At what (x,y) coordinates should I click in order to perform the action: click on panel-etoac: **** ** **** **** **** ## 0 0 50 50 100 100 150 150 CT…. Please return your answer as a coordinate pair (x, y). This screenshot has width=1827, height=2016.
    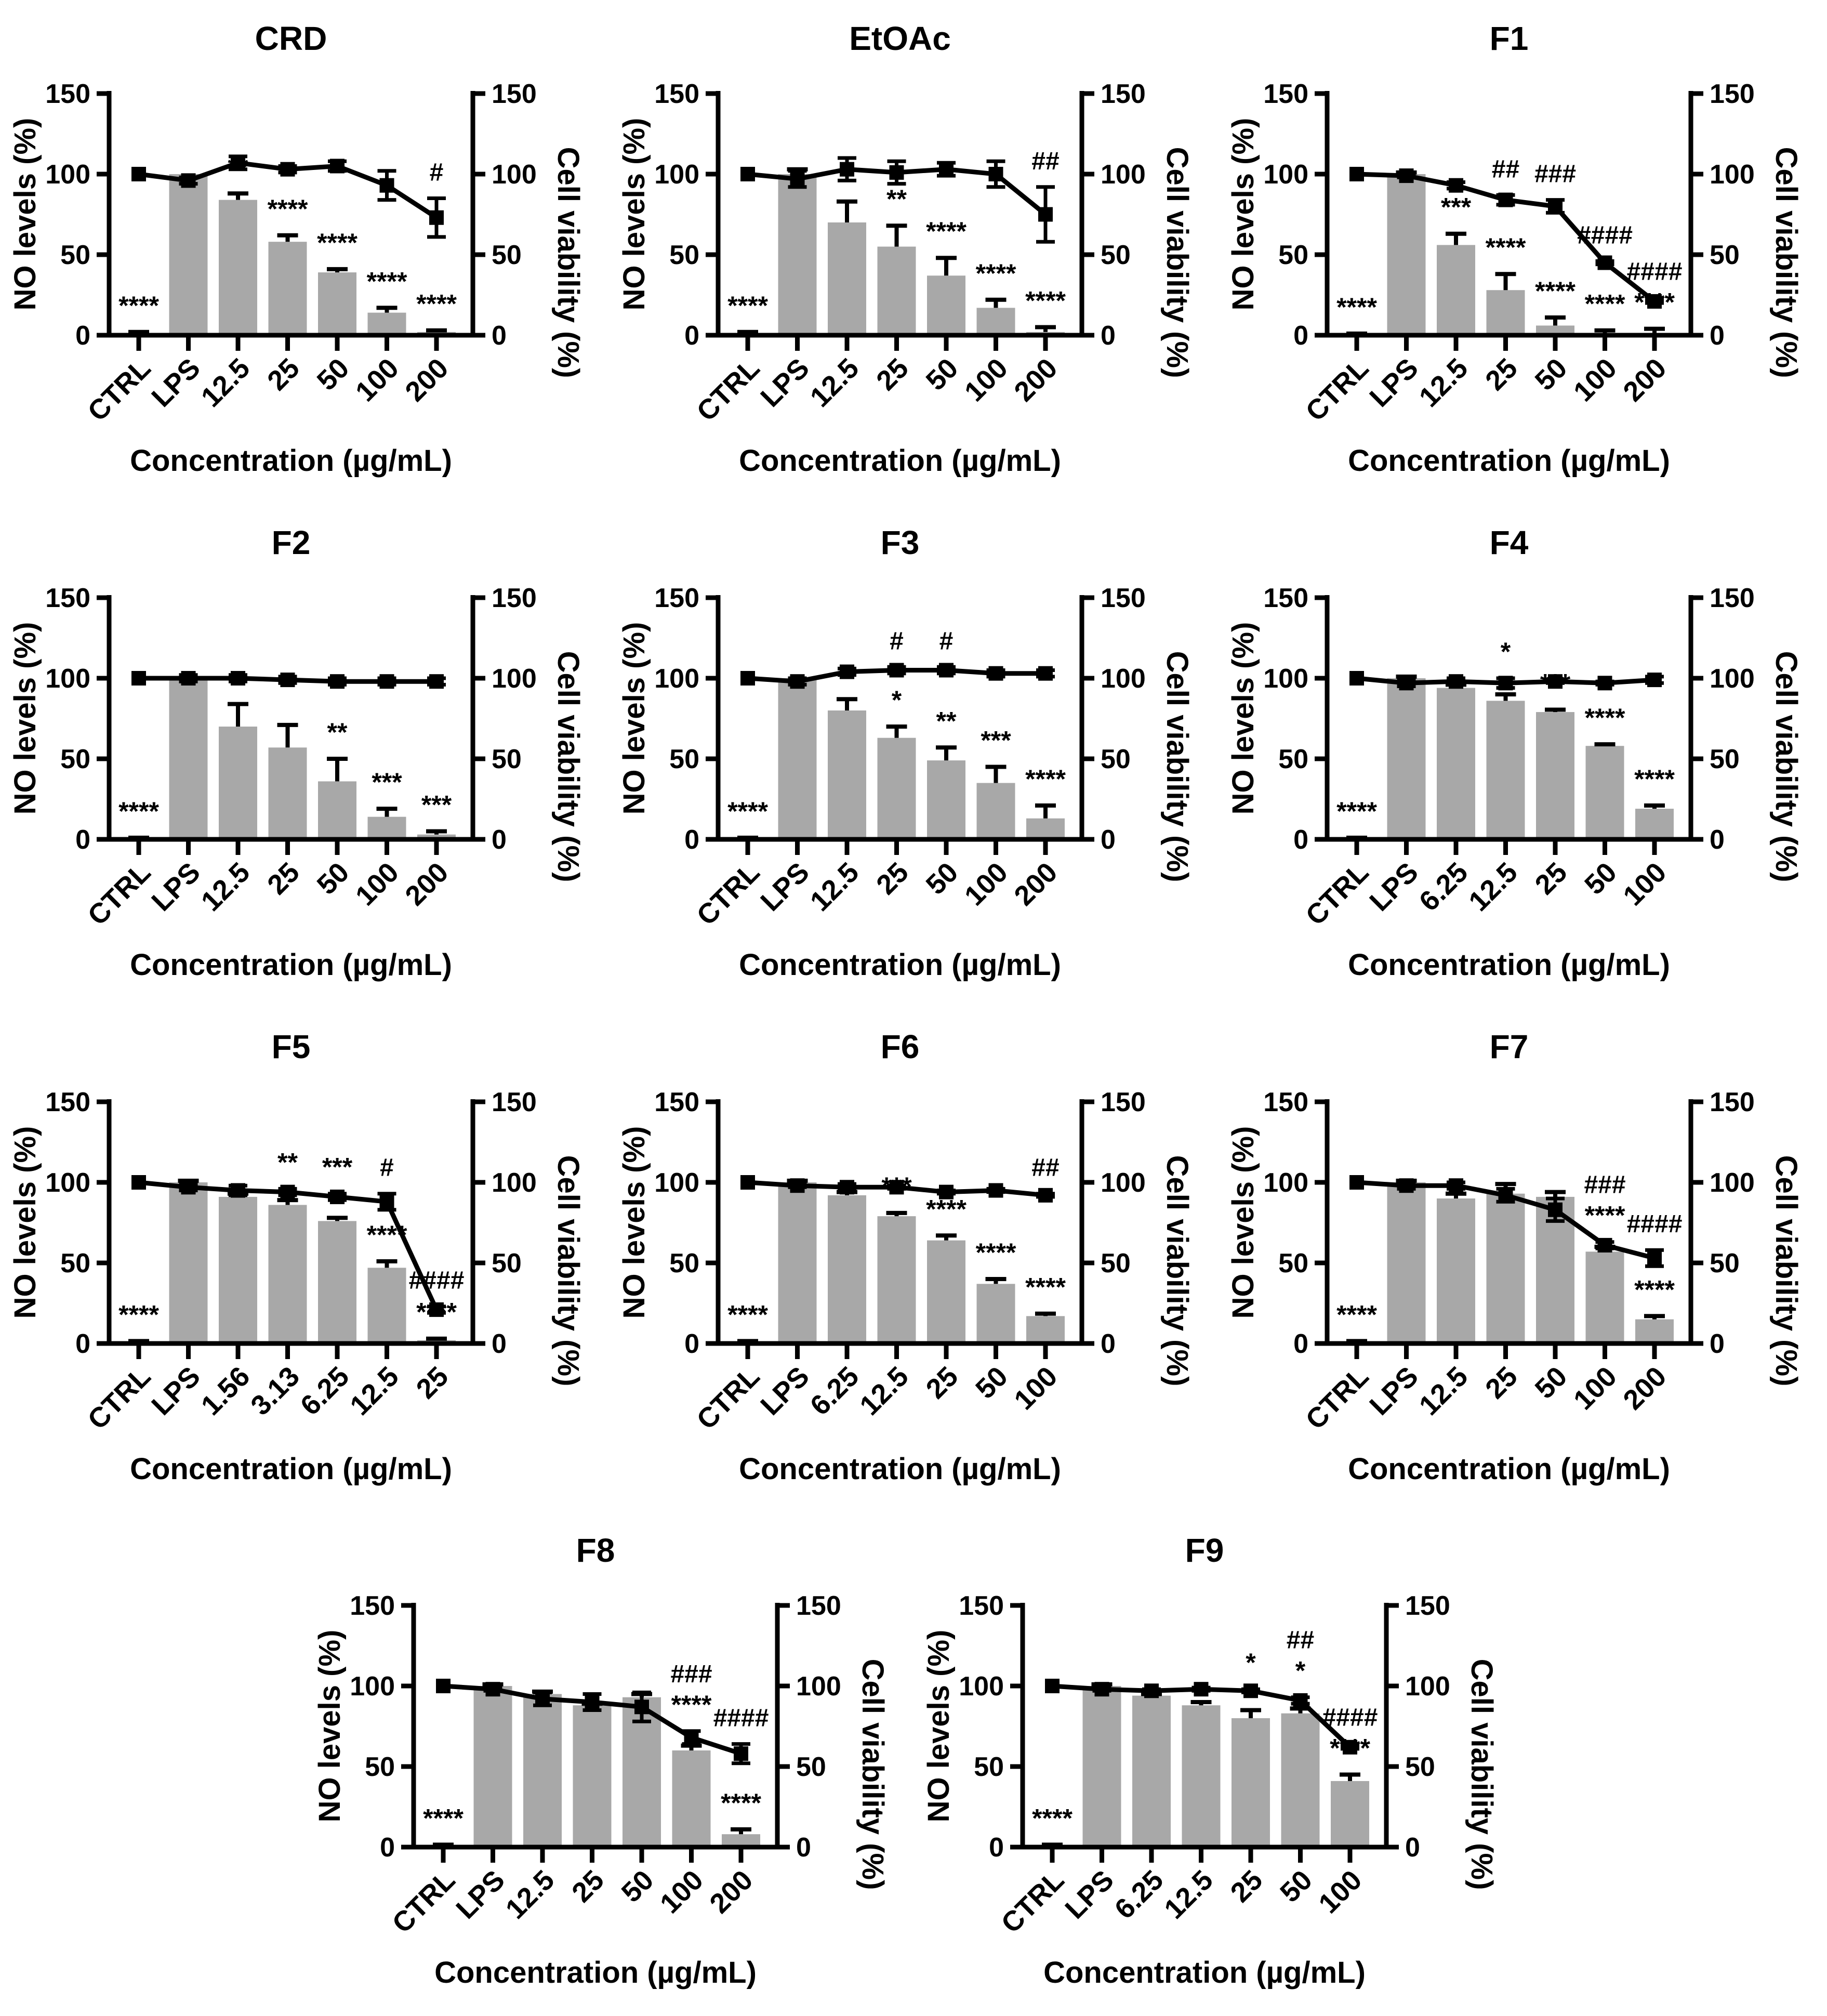
    Looking at the image, I should click on (913, 252).